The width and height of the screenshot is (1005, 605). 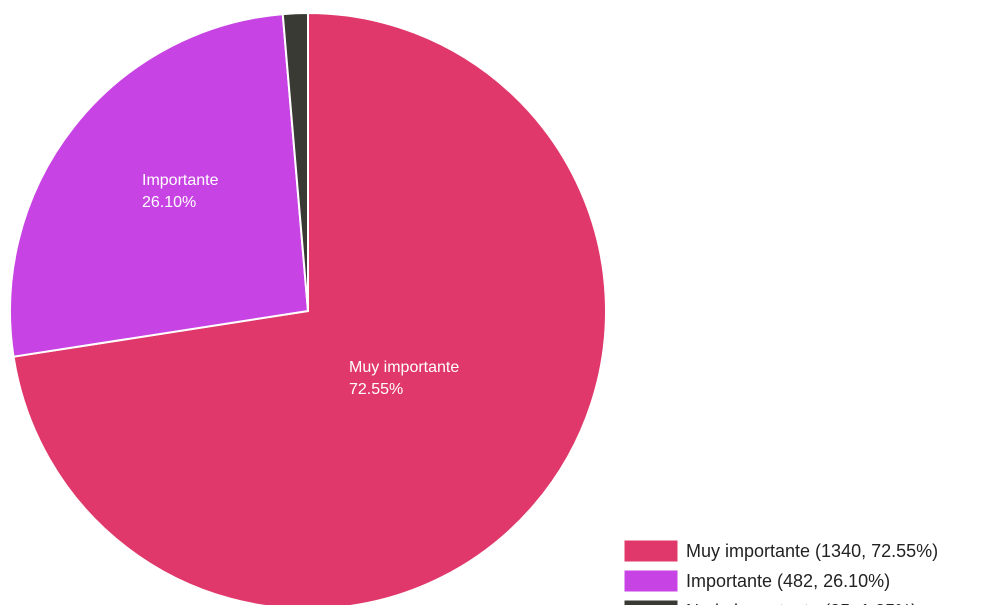 I want to click on legend-label: Muy importante (1340, 72.55%), so click(x=812, y=551).